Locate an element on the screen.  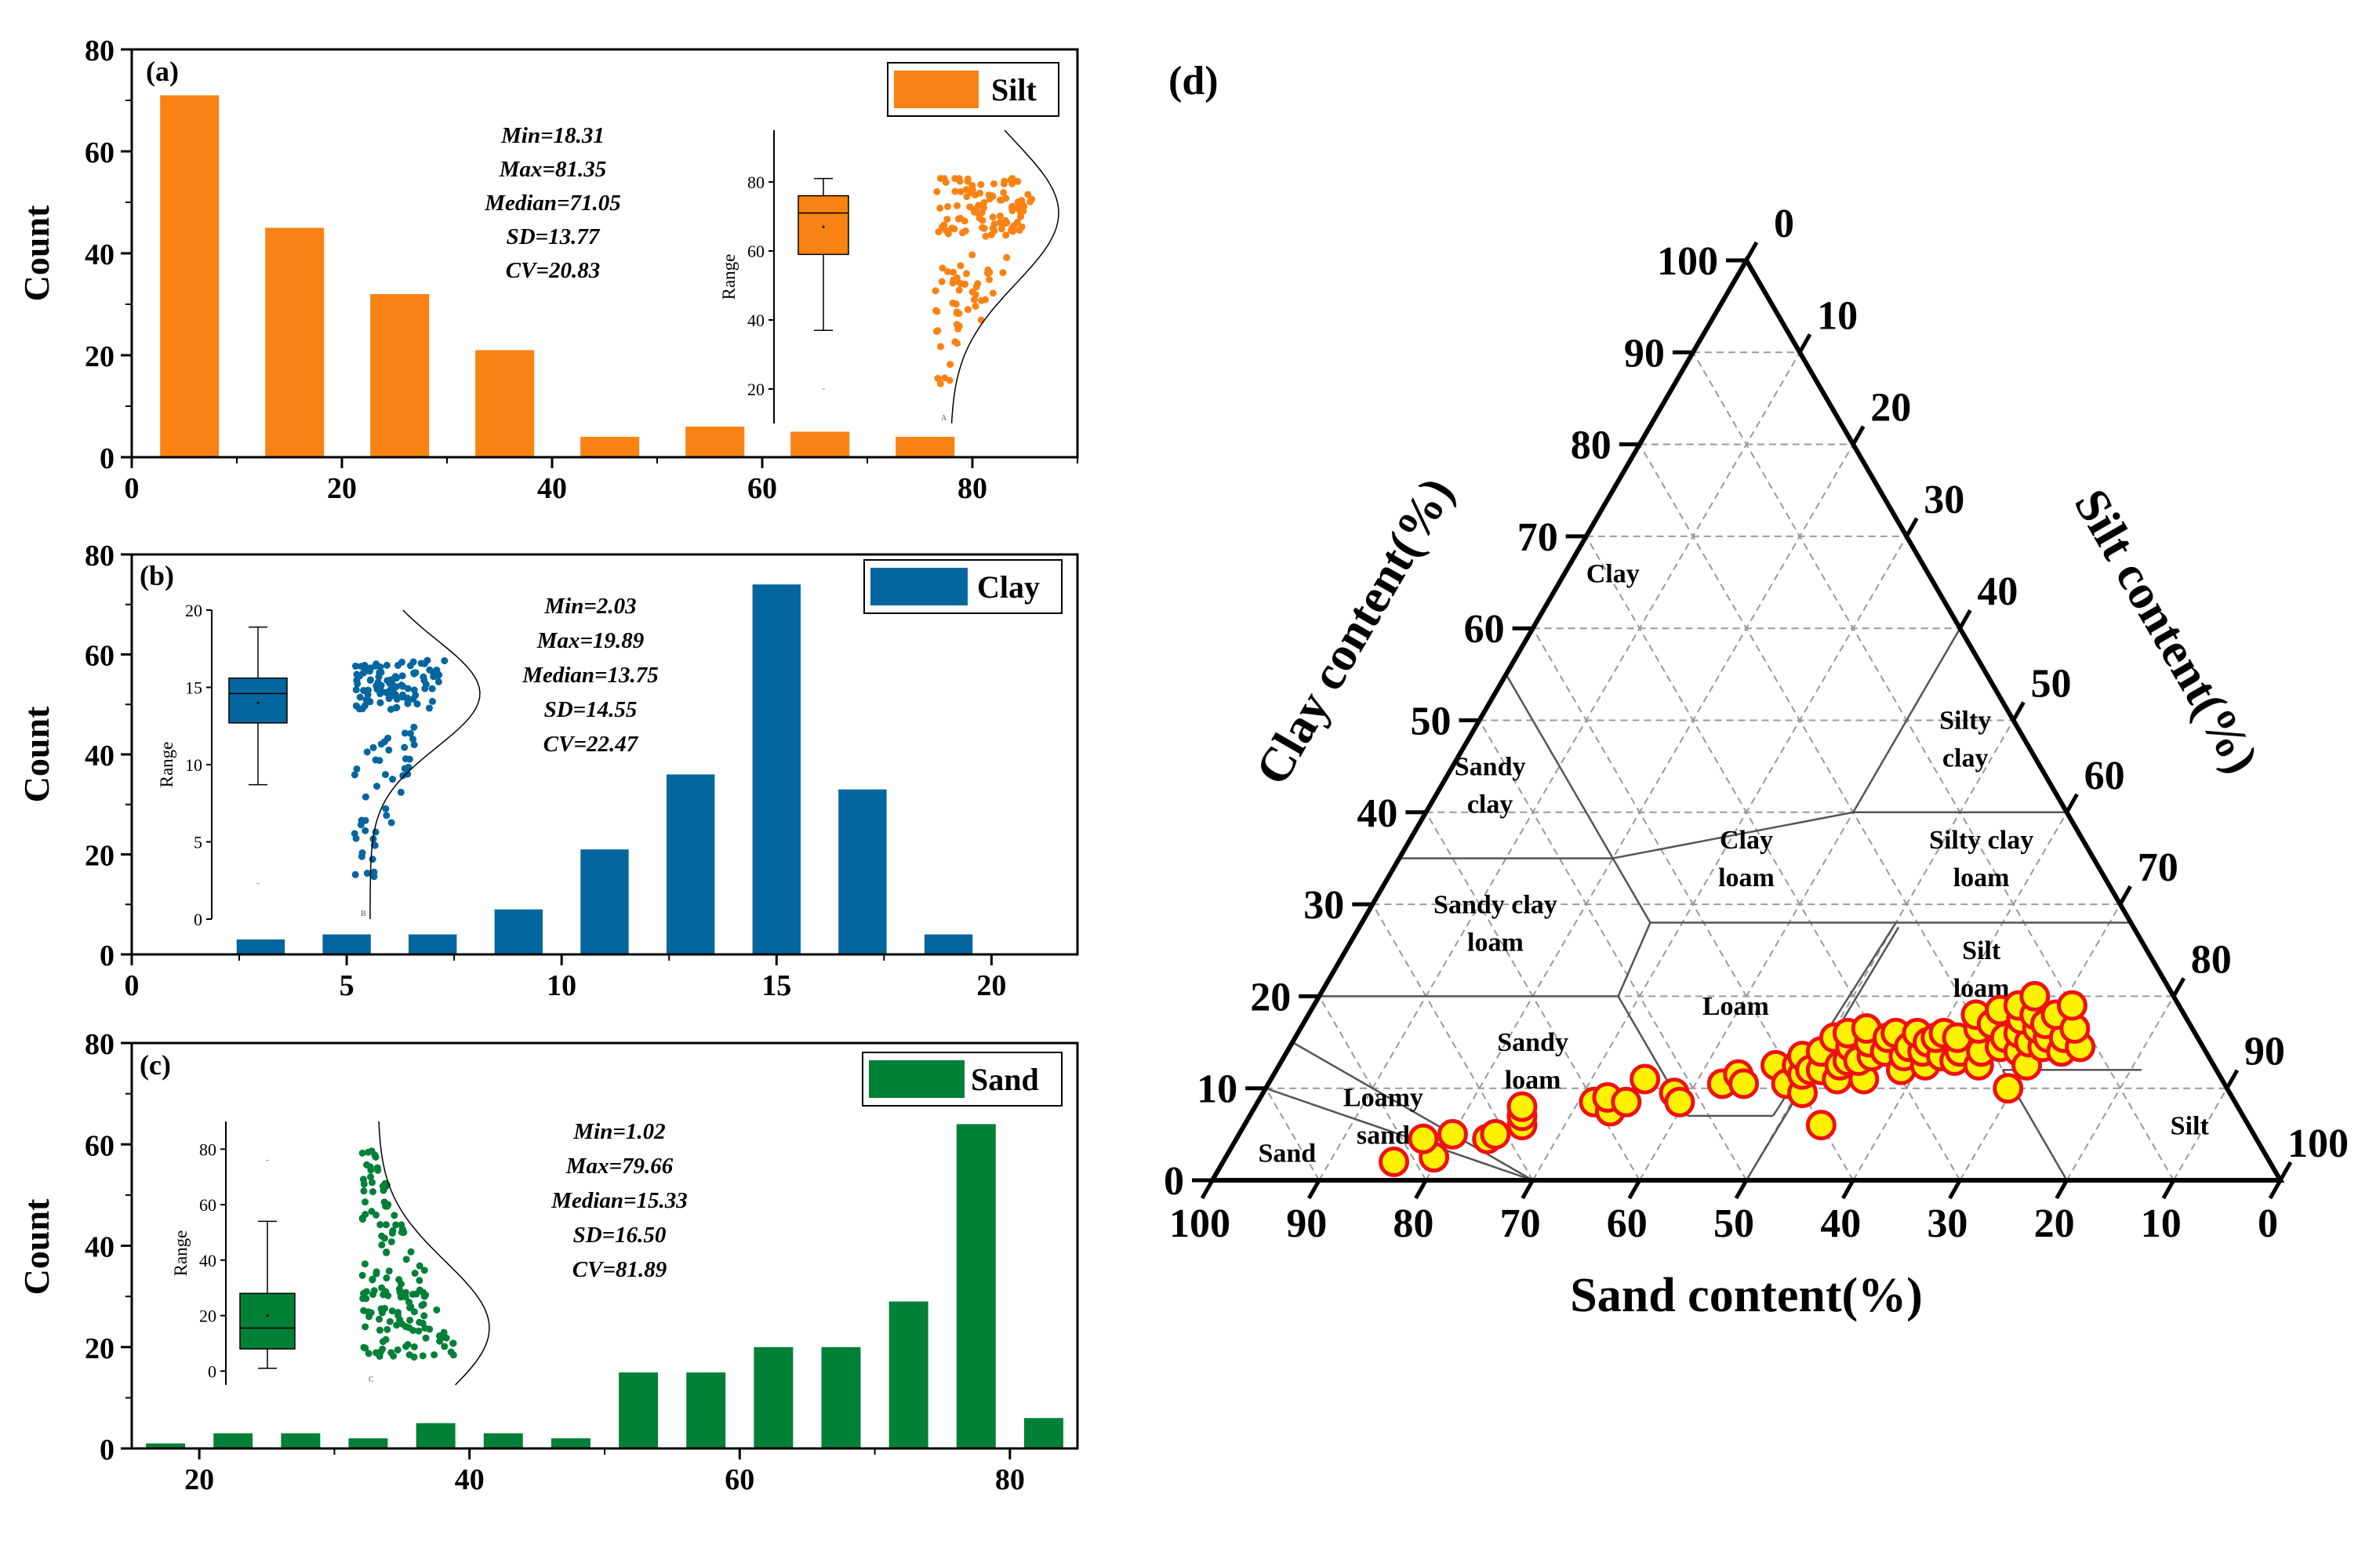
silt-tick-label-20: 20 is located at coordinates (1890, 408).